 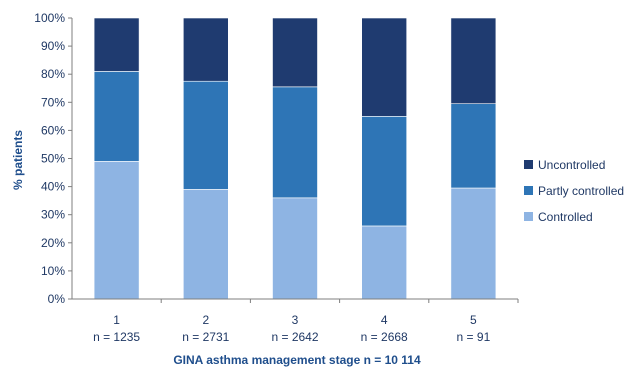 I want to click on y-tick-label: 90%, so click(x=53, y=46).